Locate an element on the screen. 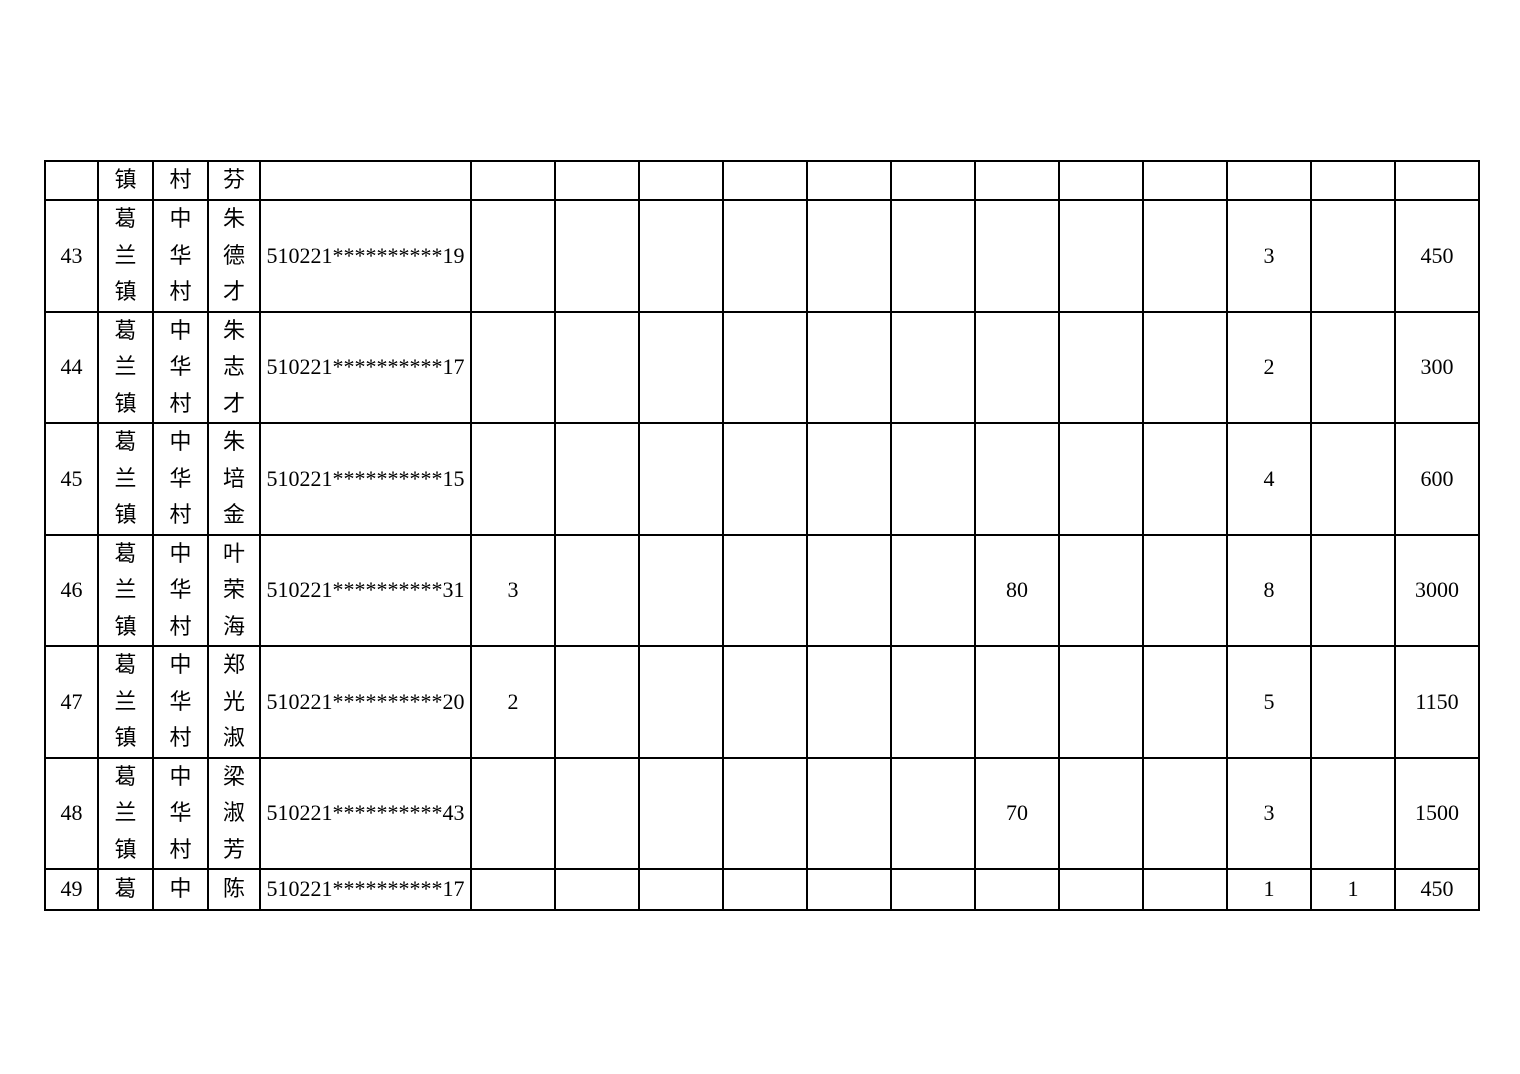 This screenshot has height=1074, width=1520. id-number-cell: 510221**********20 is located at coordinates (365, 702).